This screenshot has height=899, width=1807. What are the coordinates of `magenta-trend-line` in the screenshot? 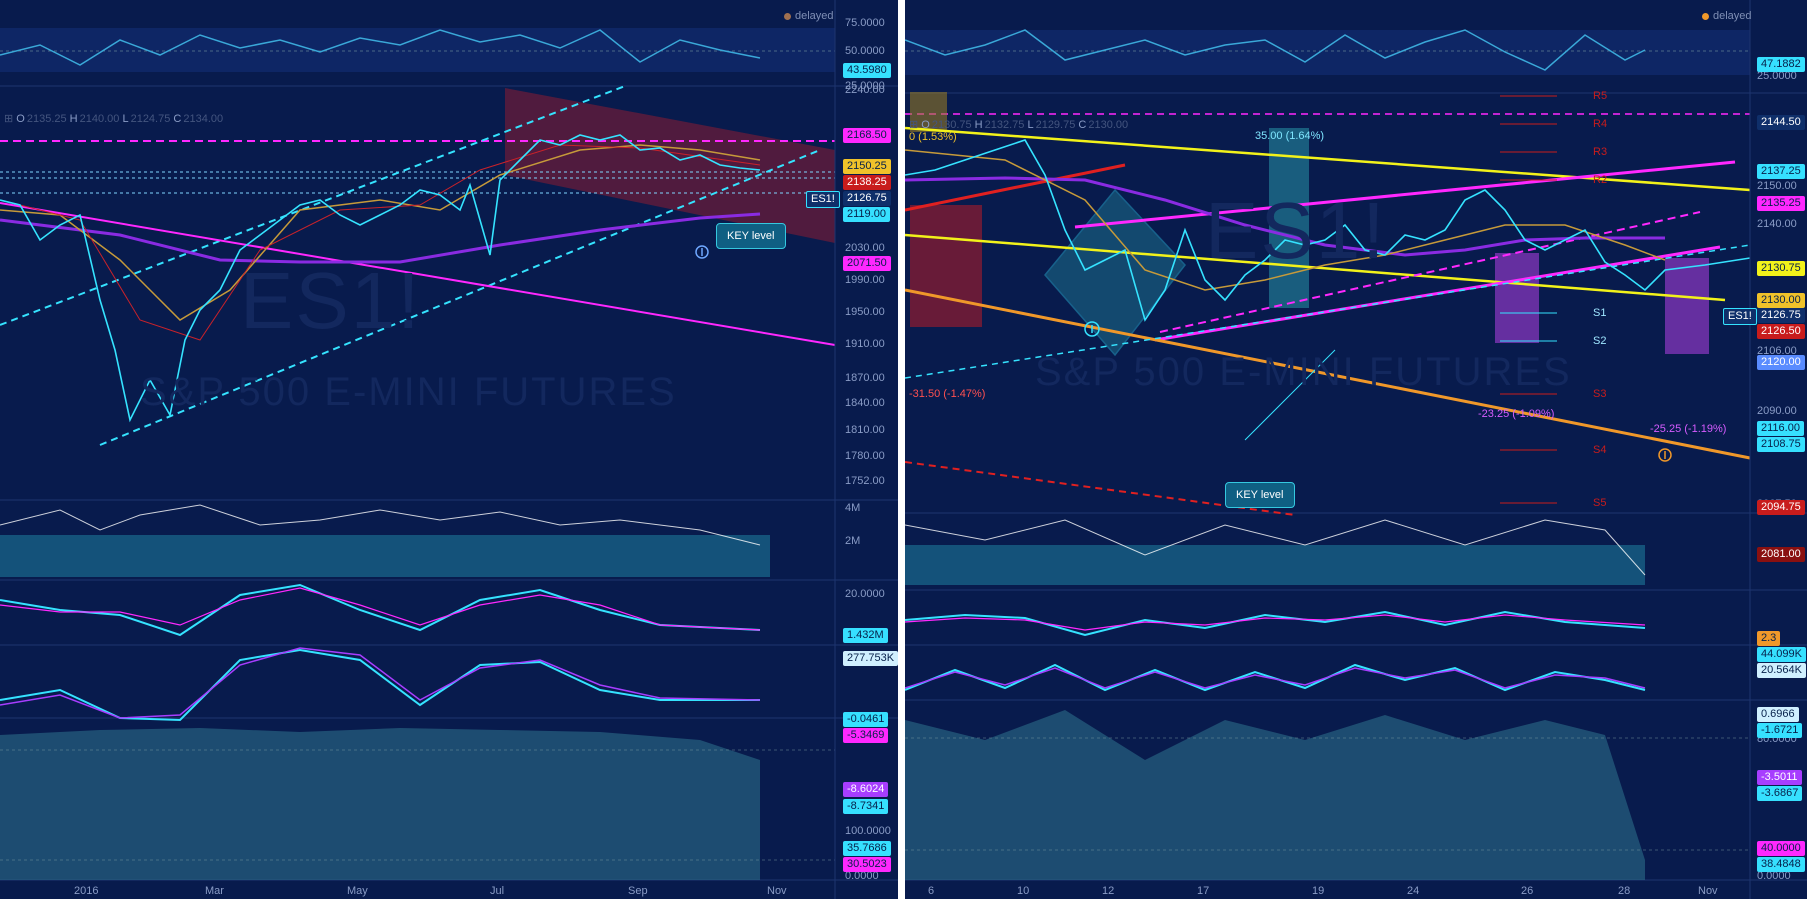 It's located at (418, 274).